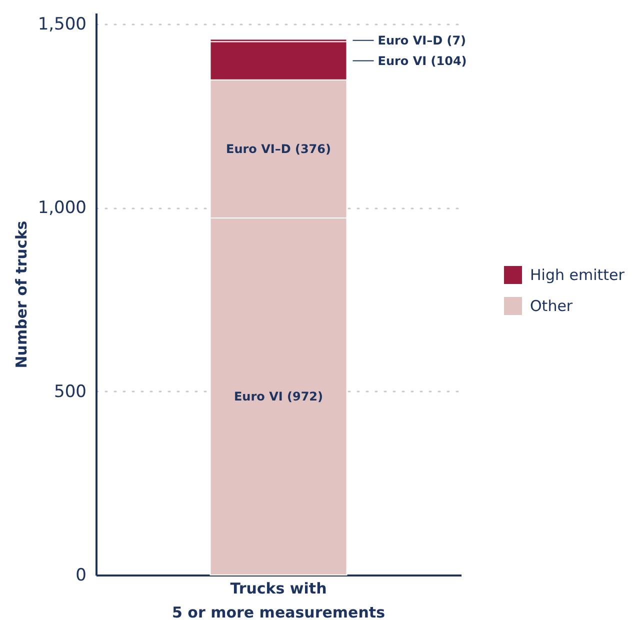  I want to click on y-axis-title: Number of trucks, so click(21, 294).